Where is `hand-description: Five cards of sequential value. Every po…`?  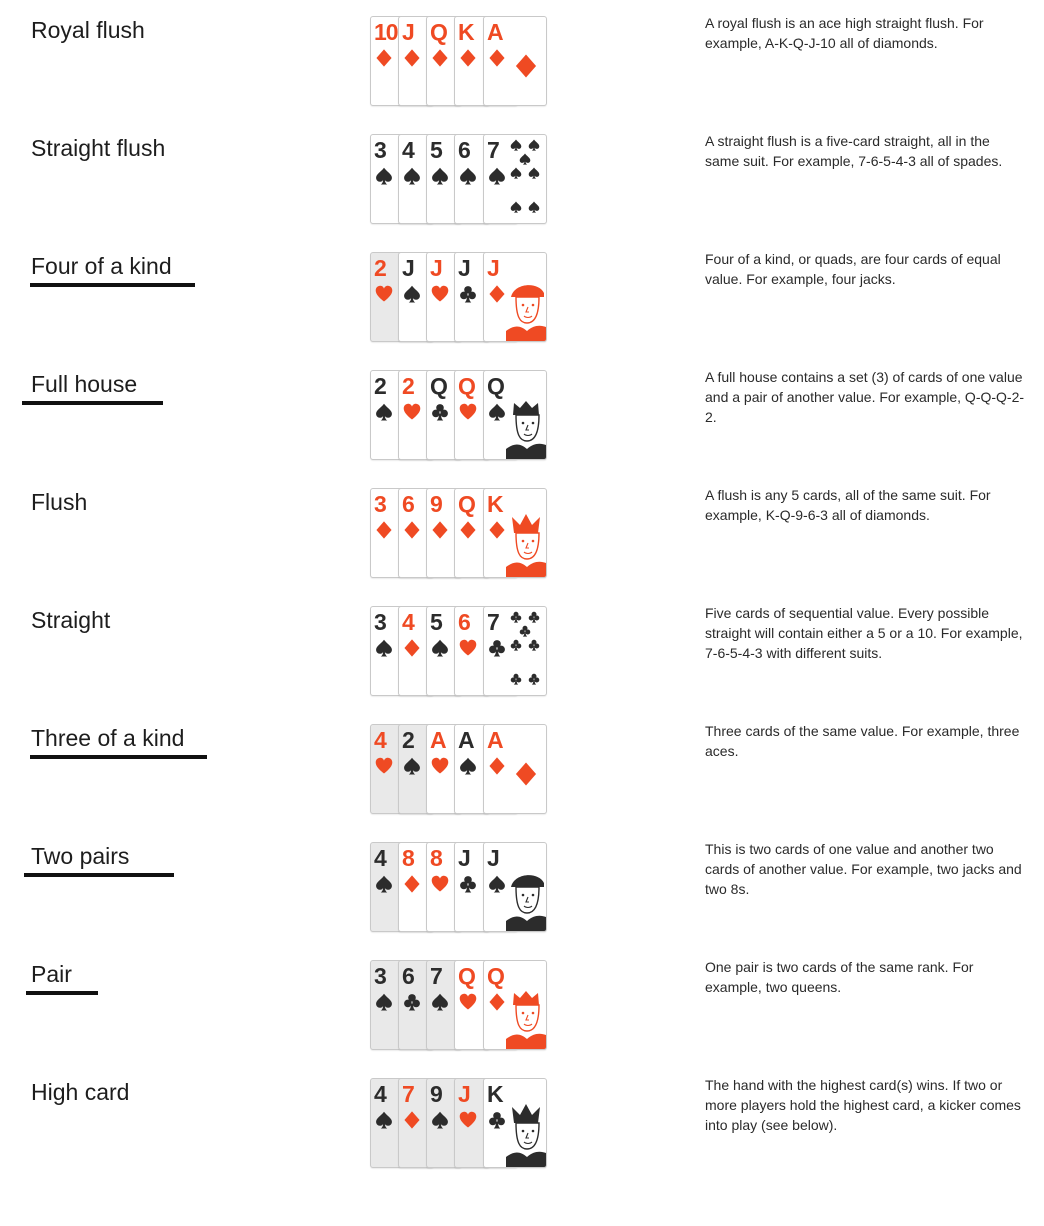
hand-description: Five cards of sequential value. Every po… is located at coordinates (864, 633).